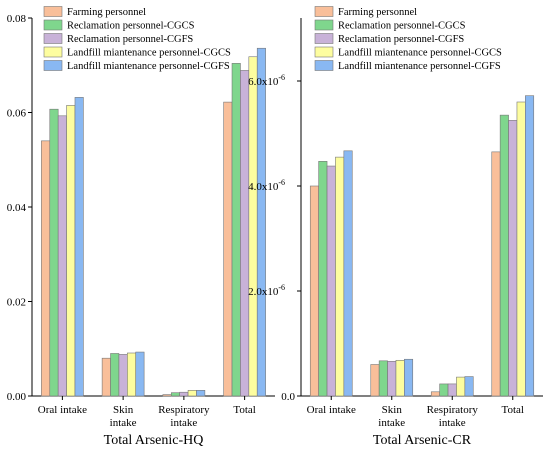  I want to click on y-tick-label: 4.0x10⁻⁶, so click(266, 185).